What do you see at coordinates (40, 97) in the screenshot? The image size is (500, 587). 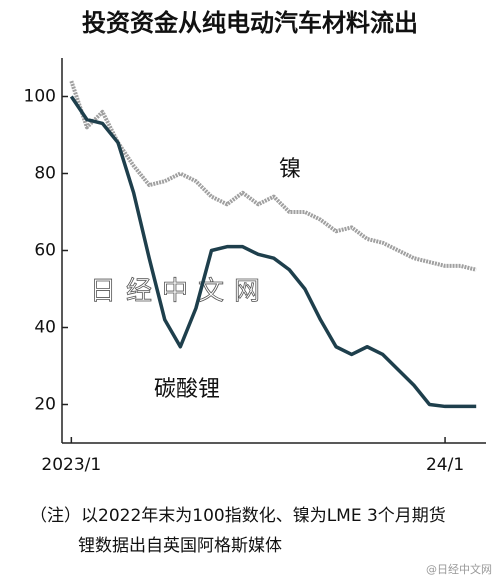 I see `y-tick-label: 100` at bounding box center [40, 97].